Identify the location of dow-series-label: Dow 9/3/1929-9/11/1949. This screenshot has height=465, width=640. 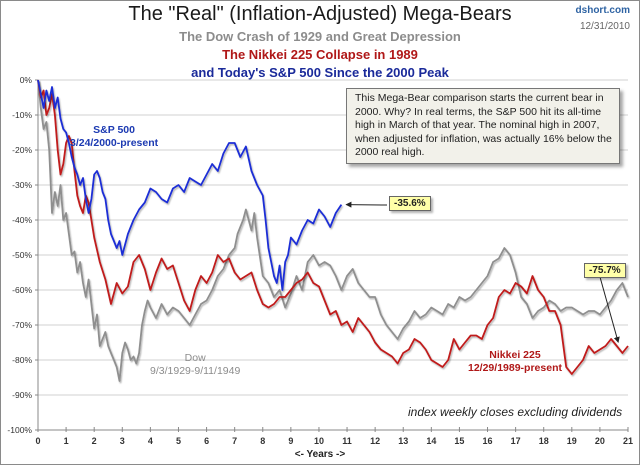
(195, 365).